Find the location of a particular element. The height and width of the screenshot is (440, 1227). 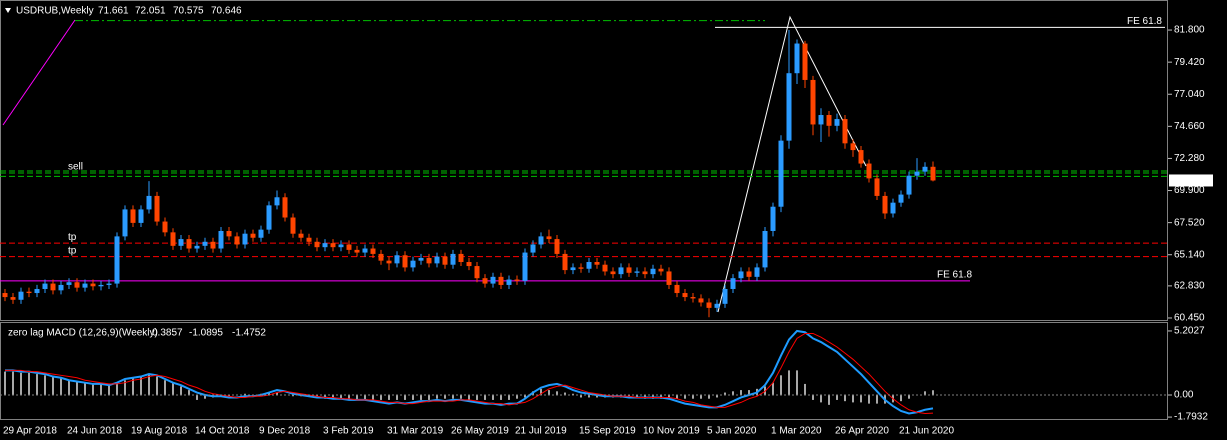

ohlc-close: 70.646 is located at coordinates (226, 11).